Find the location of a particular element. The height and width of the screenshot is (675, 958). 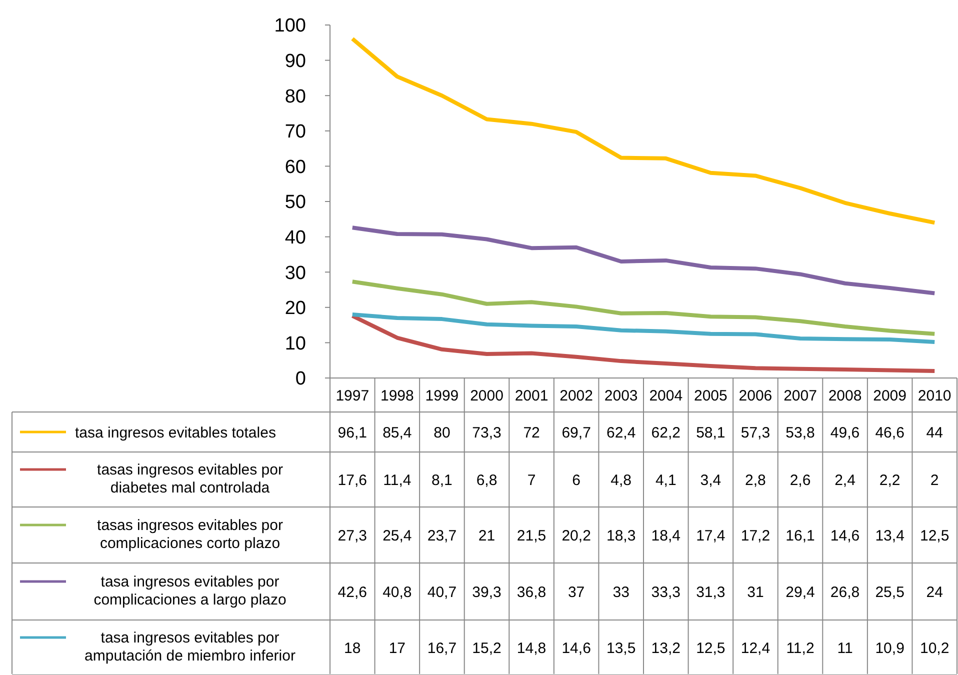

x-tick-label: 1997 is located at coordinates (353, 395).